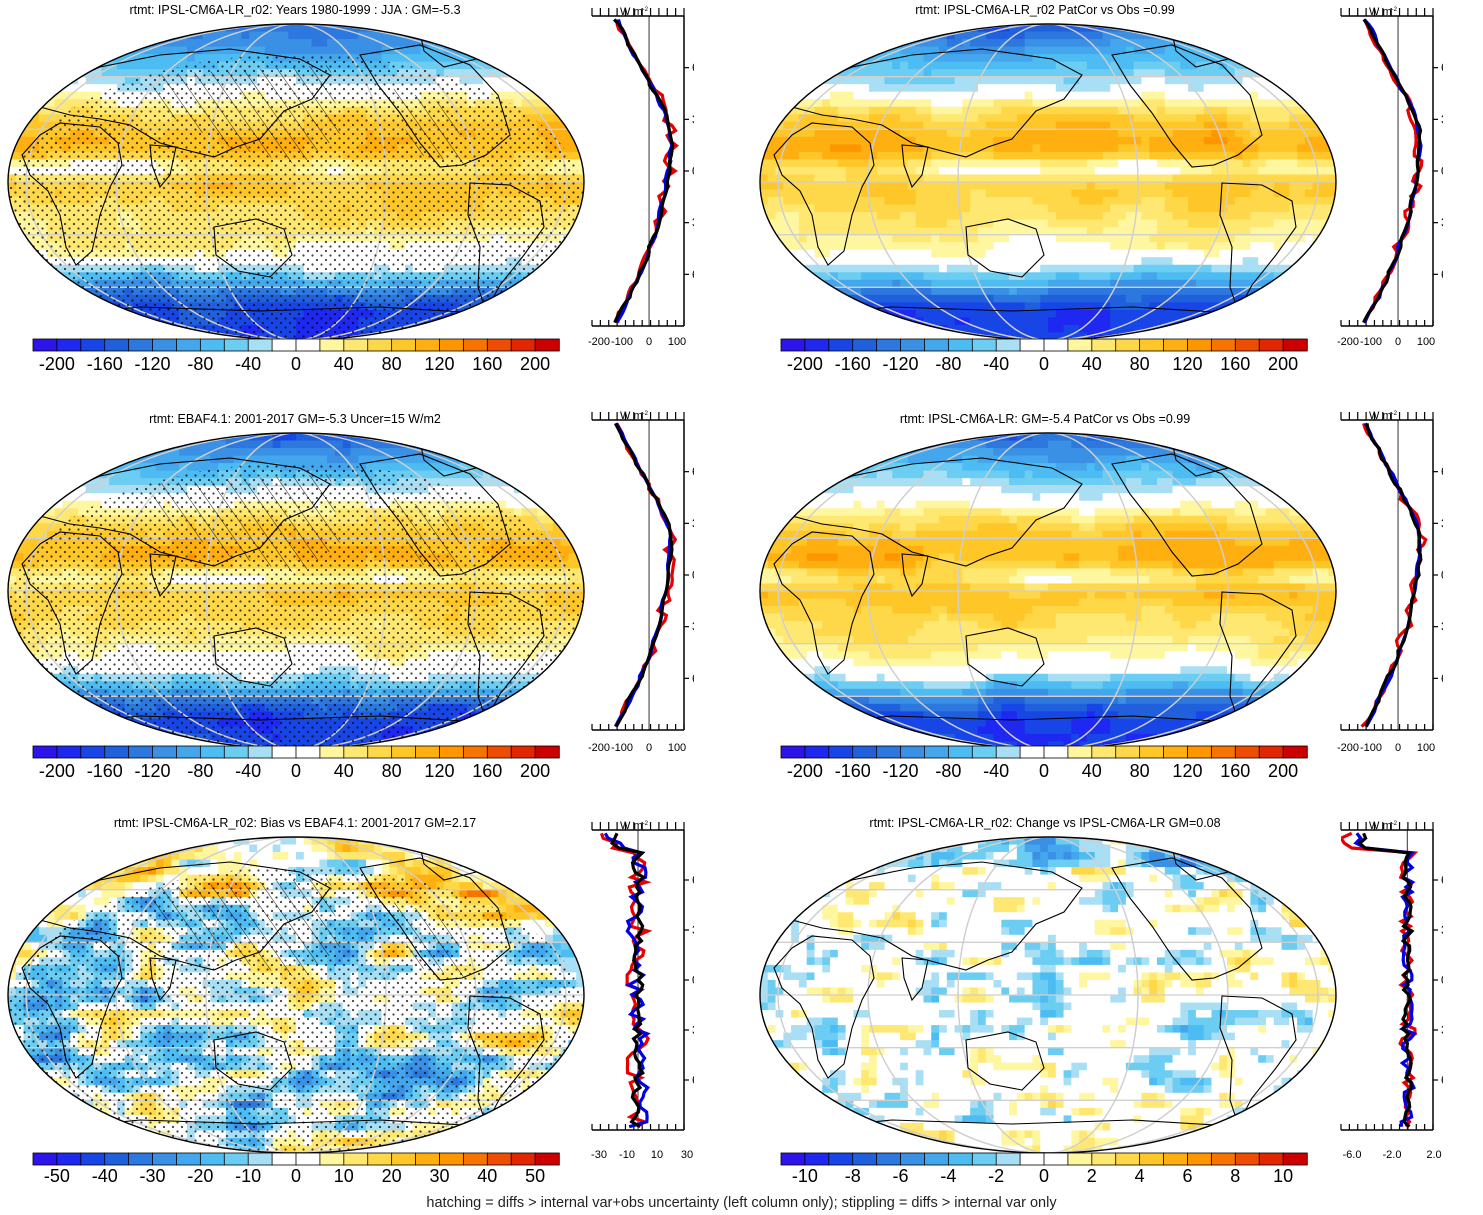 This screenshot has width=1483, height=1215. Describe the element at coordinates (152, 364) in the screenshot. I see `colorbar-tick-label: -120` at that location.